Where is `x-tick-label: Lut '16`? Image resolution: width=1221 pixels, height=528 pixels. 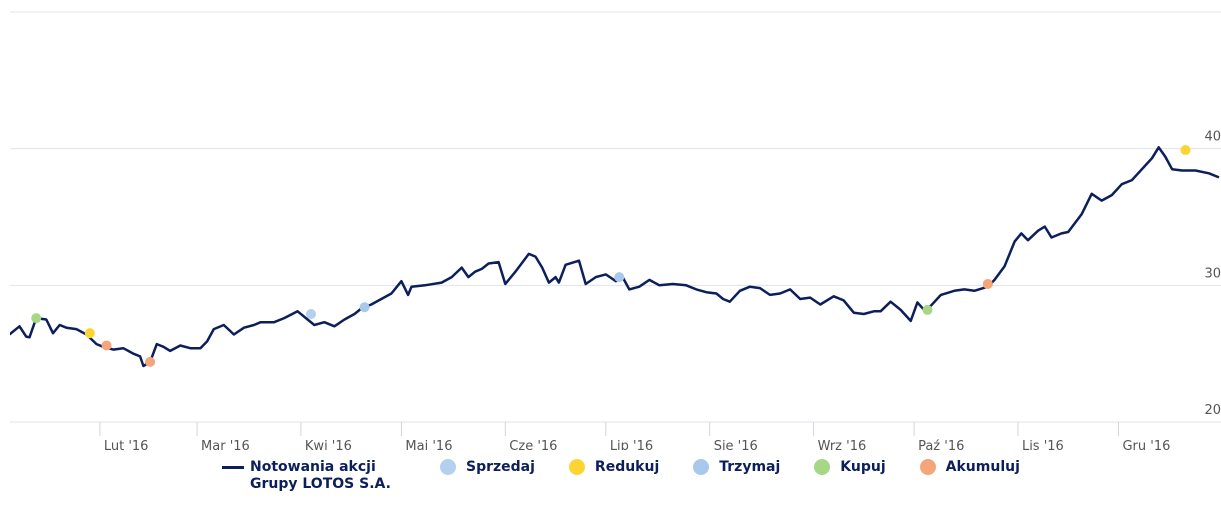
x-tick-label: Lut '16 is located at coordinates (126, 444).